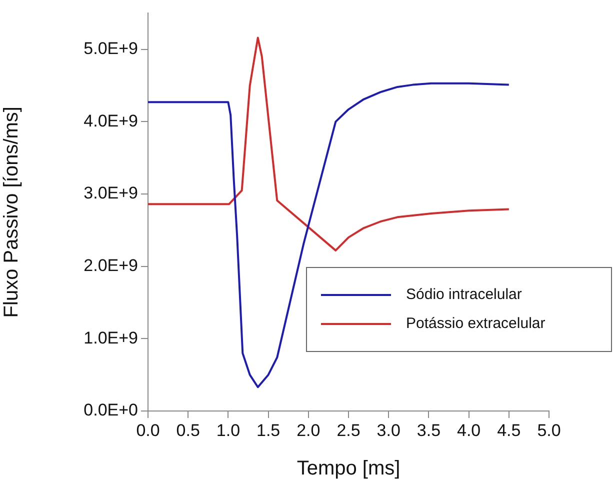 The height and width of the screenshot is (485, 613). I want to click on x-tick-label: 1.5, so click(268, 430).